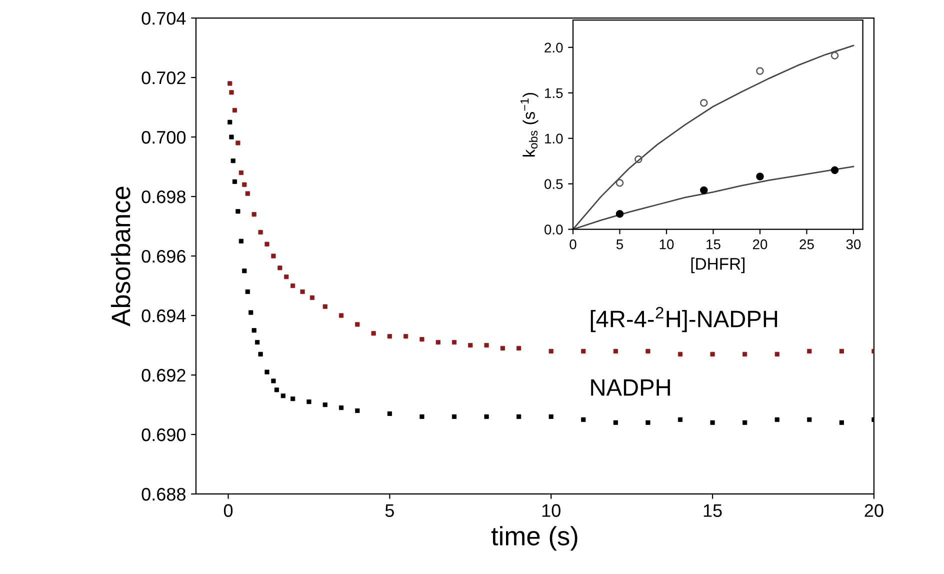  What do you see at coordinates (164, 256) in the screenshot?
I see `y-tick-label: 0.696` at bounding box center [164, 256].